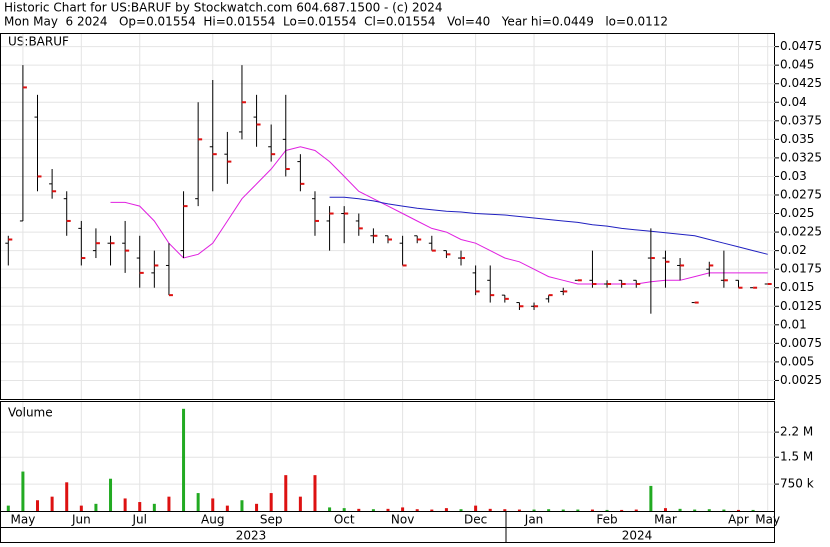  Describe the element at coordinates (793, 176) in the screenshot. I see `y-tick-label: 0.03` at that location.